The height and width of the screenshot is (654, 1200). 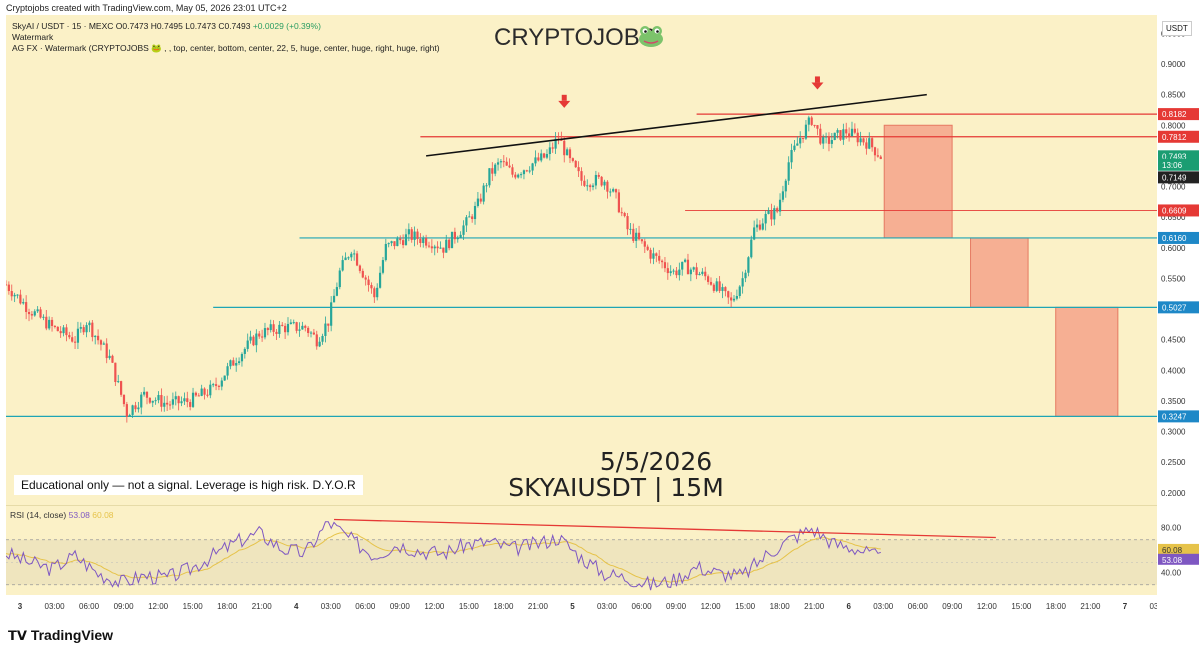 I want to click on price-label-text: 13:06, so click(x=1172, y=165).